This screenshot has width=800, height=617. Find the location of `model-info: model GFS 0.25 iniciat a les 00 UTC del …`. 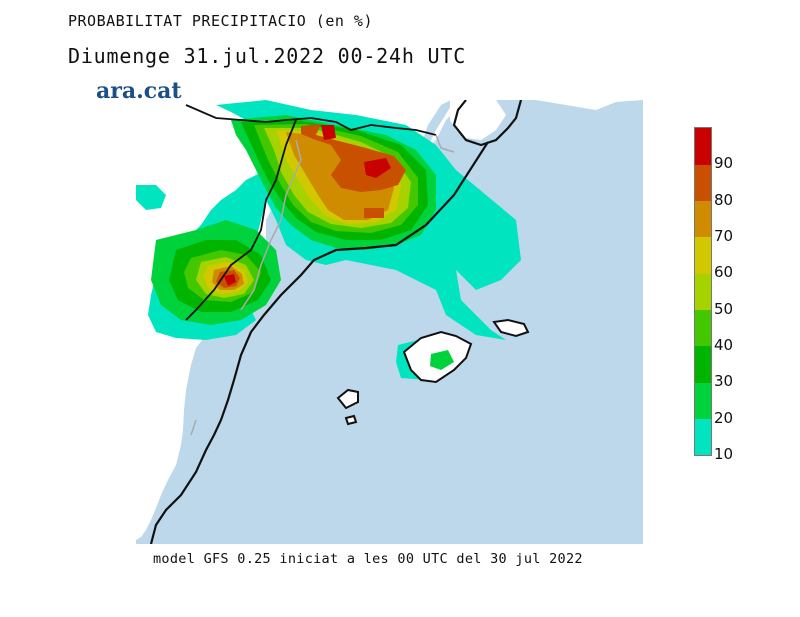

model-info: model GFS 0.25 iniciat a les 00 UTC del … is located at coordinates (368, 559).